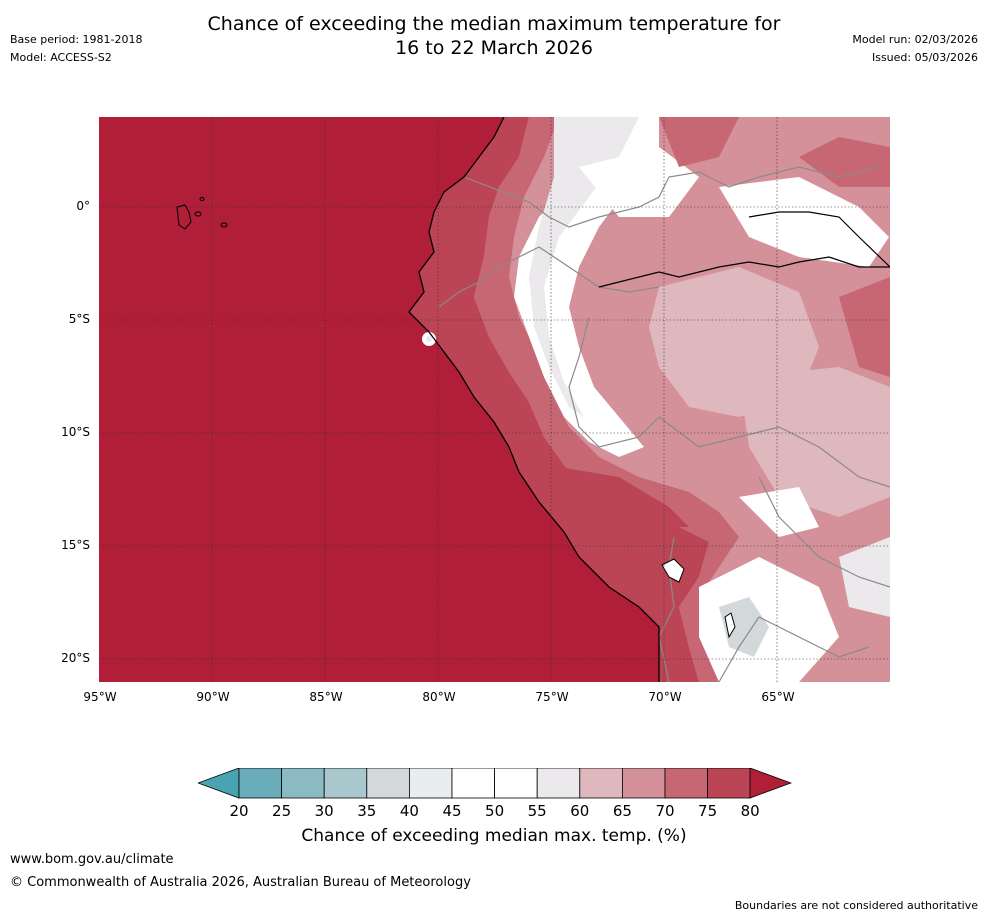 This screenshot has width=988, height=919. Describe the element at coordinates (367, 811) in the screenshot. I see `cb-tick-35: 35` at that location.